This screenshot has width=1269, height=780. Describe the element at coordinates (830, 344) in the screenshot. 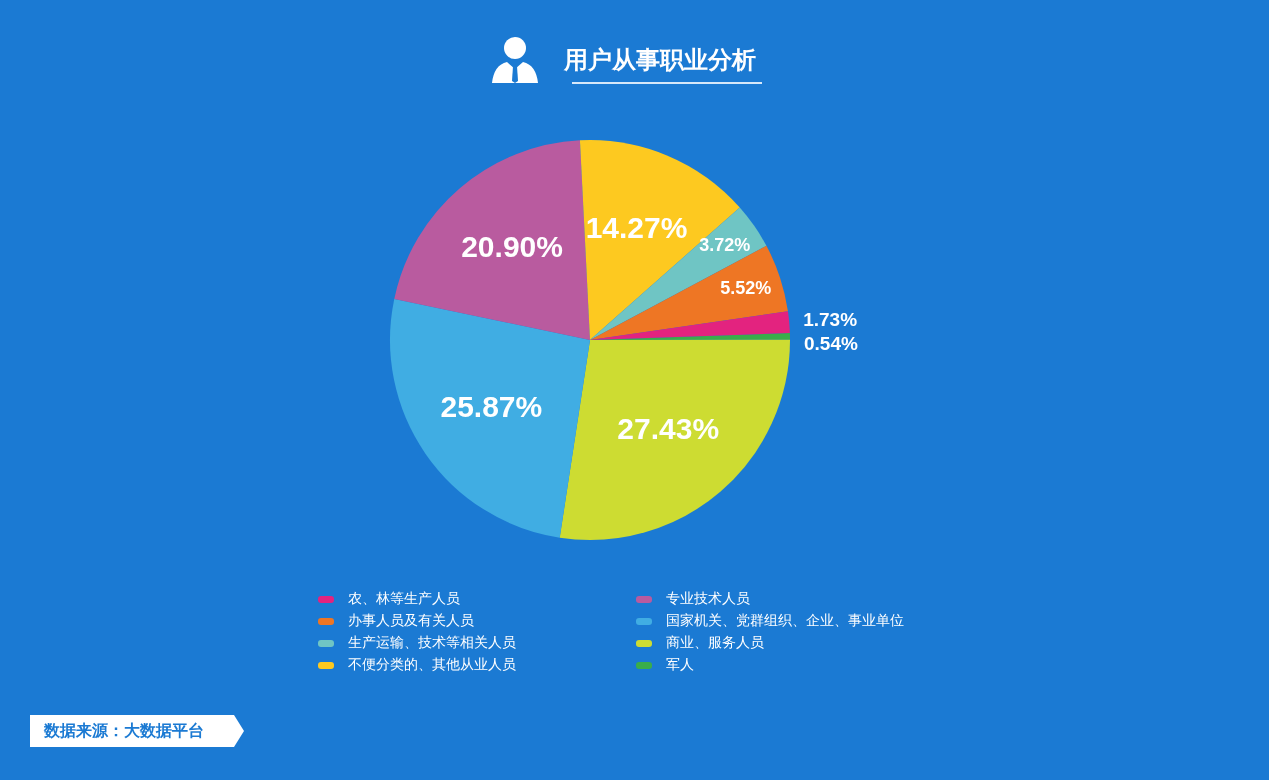

I see `data-label: 0.54%` at that location.